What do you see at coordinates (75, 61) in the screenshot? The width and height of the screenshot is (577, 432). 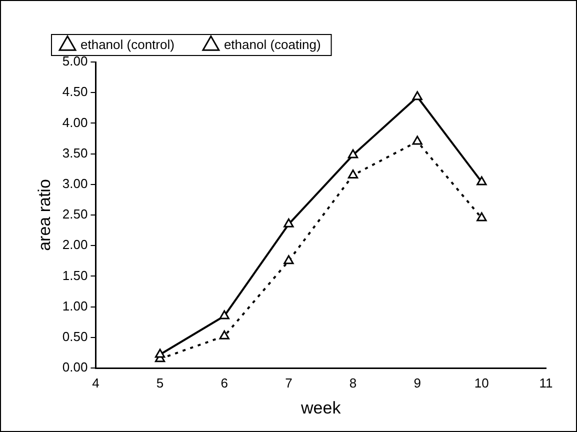 I see `y-tick-label: 5.00` at bounding box center [75, 61].